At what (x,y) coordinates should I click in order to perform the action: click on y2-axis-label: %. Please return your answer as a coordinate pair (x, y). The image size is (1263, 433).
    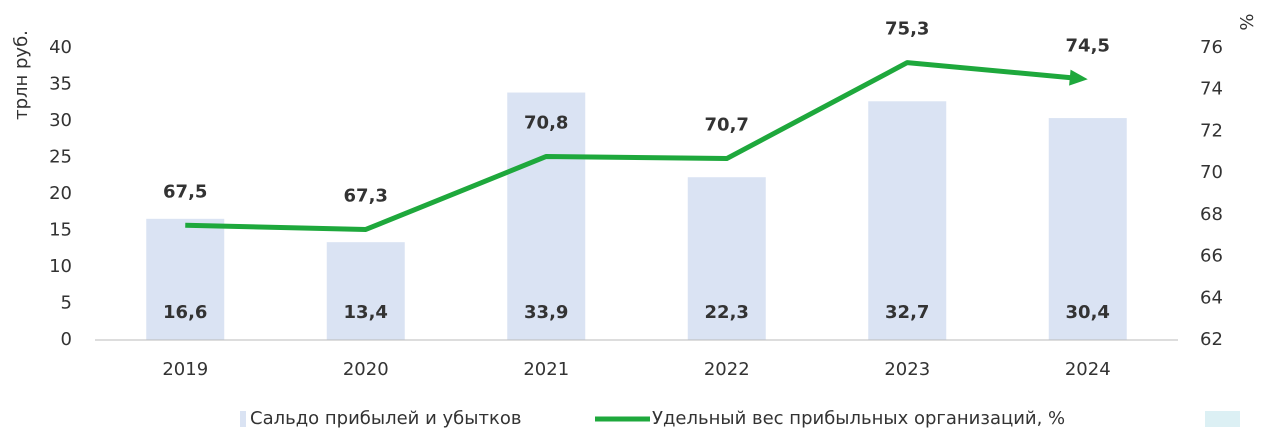
    Looking at the image, I should click on (1247, 21).